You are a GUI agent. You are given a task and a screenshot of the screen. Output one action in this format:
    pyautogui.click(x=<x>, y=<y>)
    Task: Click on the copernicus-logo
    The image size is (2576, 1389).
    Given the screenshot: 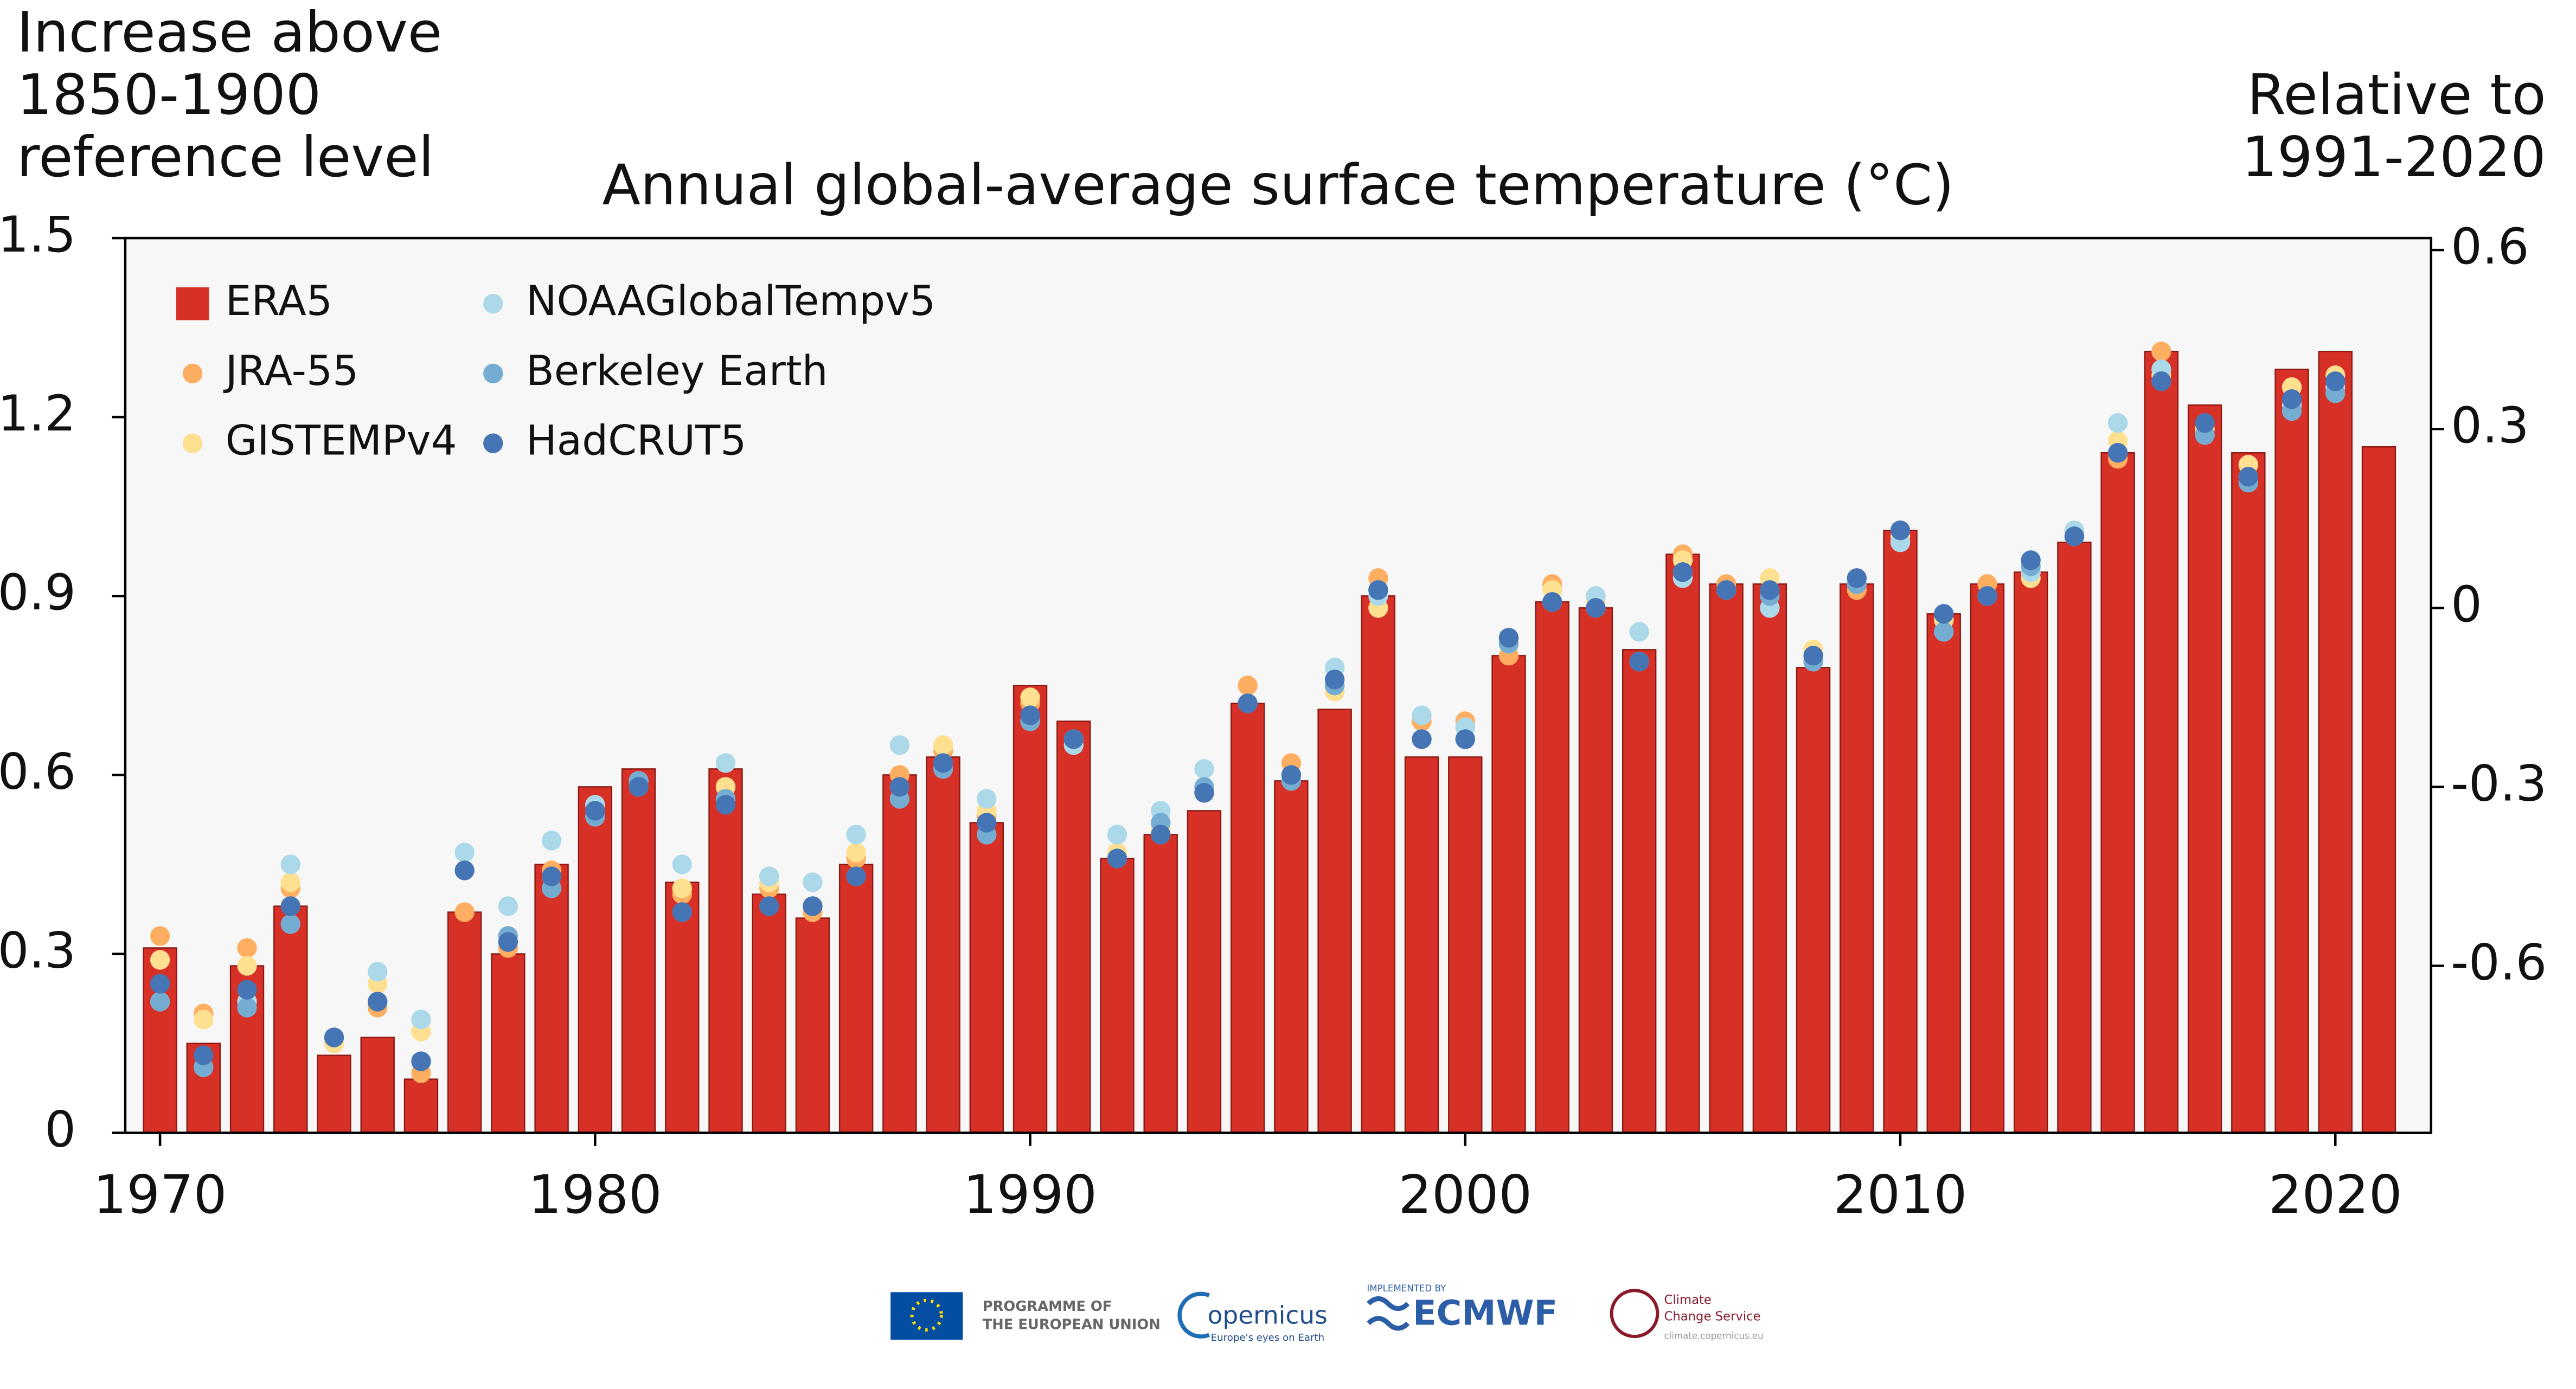 What is the action you would take?
    pyautogui.click(x=1193, y=1315)
    